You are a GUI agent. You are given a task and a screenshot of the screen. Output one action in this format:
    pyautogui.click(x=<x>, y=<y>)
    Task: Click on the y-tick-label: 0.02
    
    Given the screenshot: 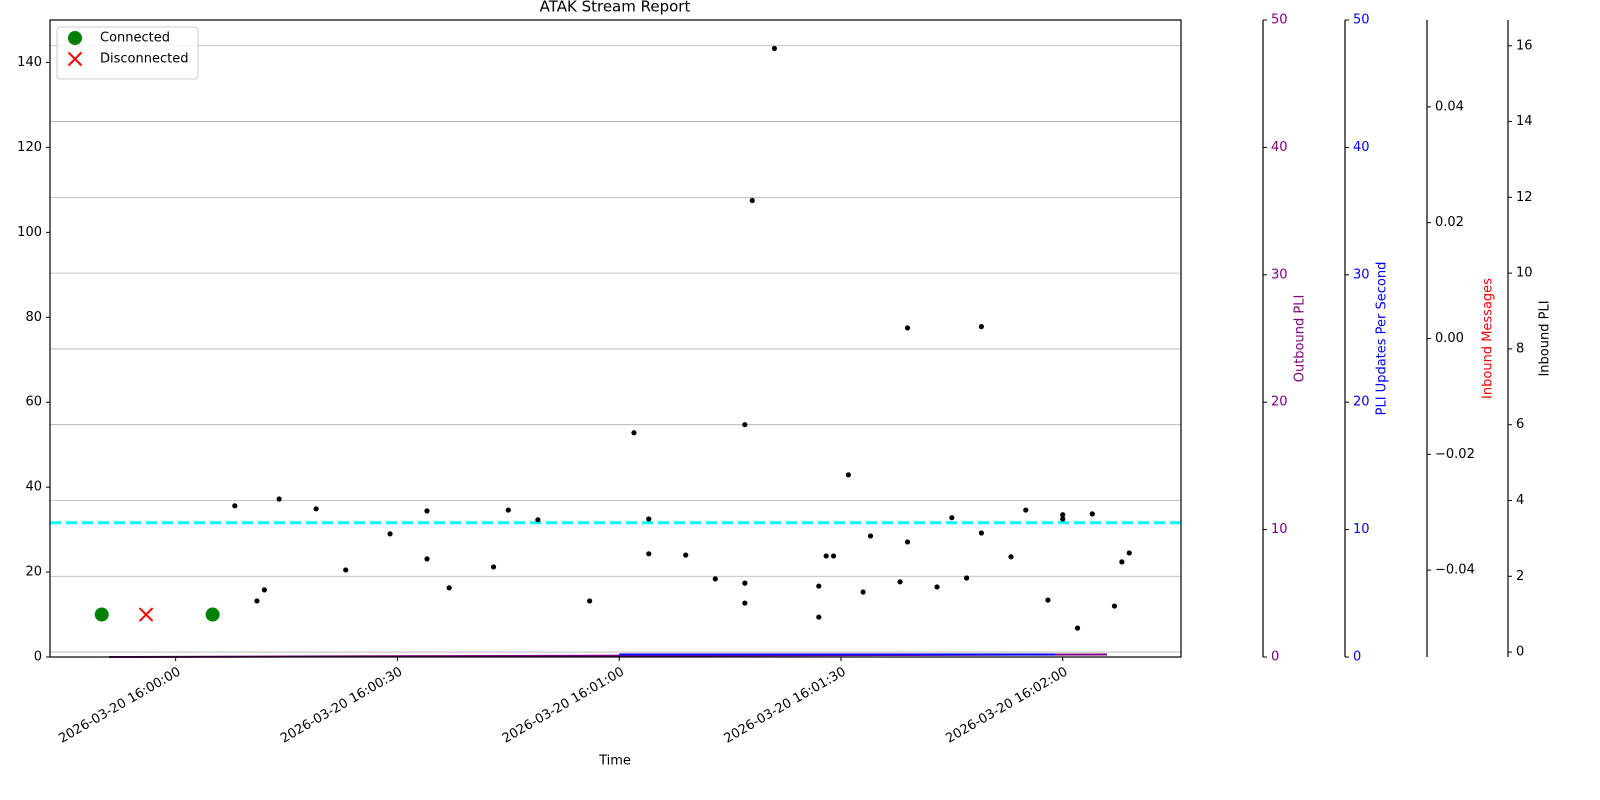 What is the action you would take?
    pyautogui.click(x=1449, y=222)
    